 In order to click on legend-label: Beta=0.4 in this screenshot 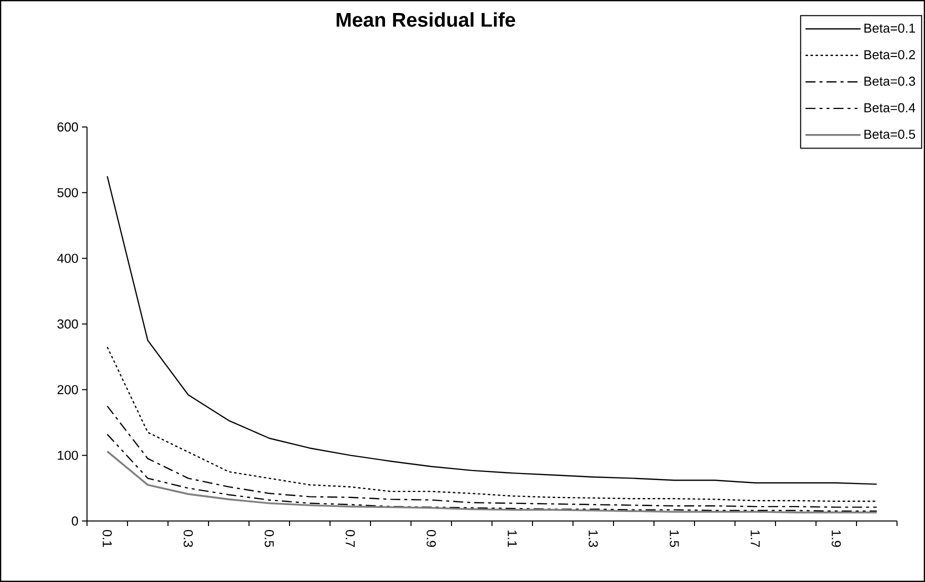, I will do `click(890, 107)`.